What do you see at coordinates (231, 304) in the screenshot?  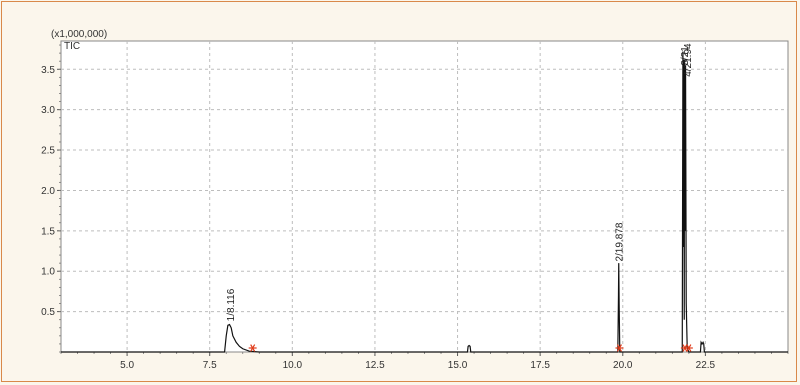 I see `peak-label: 1/8.116` at bounding box center [231, 304].